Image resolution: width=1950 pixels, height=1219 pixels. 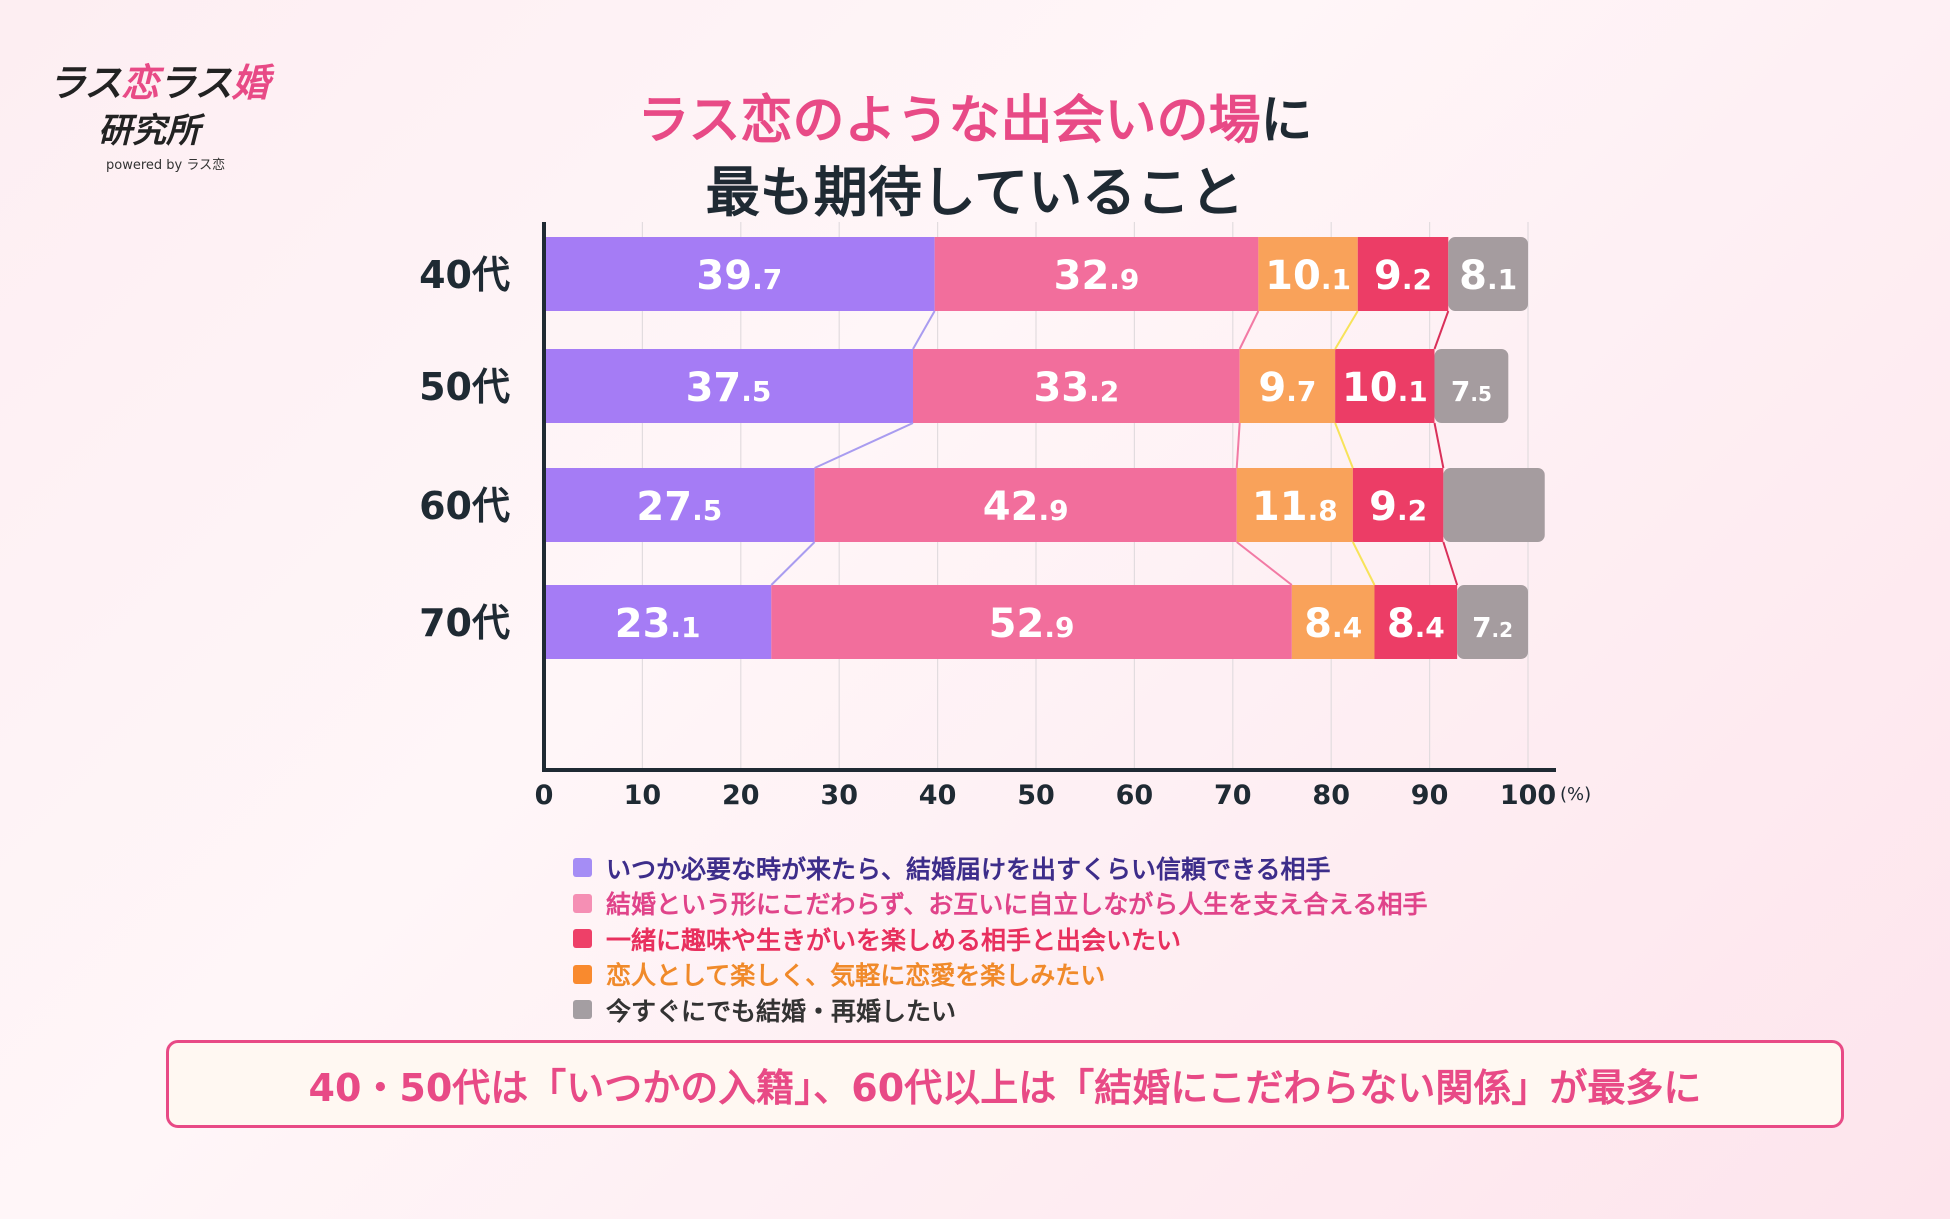 I want to click on legend-label: 今すぐにでも結婚・再婚したい, so click(x=781, y=1011).